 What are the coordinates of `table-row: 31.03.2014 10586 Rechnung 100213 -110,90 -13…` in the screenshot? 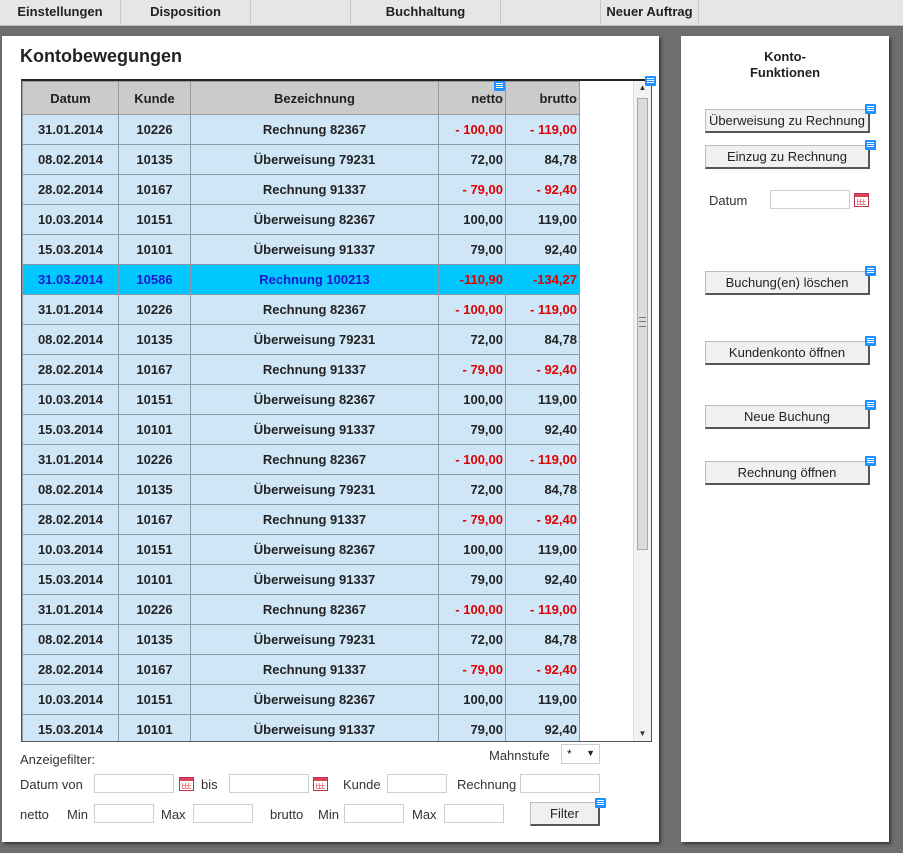 It's located at (301, 279).